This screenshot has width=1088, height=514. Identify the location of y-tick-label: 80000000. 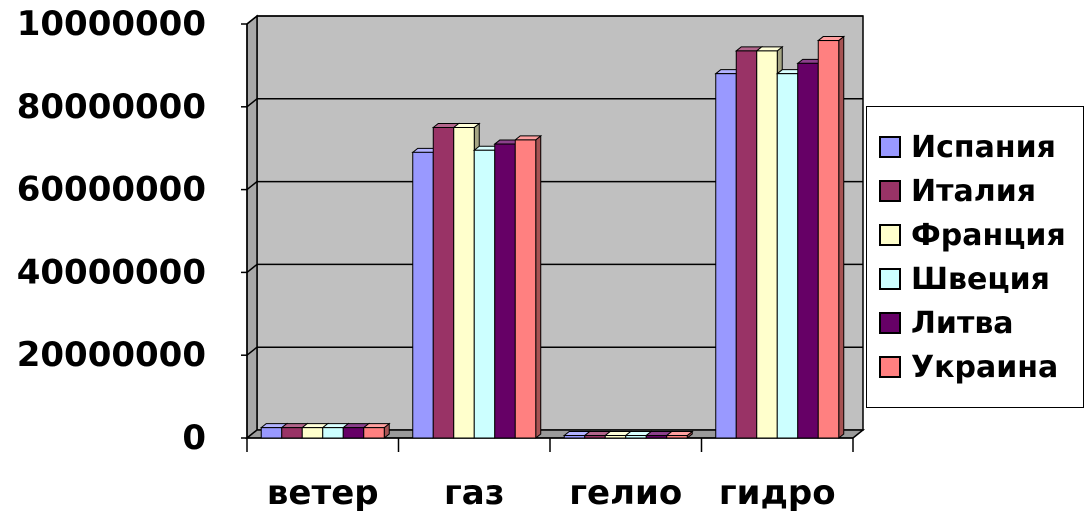
(111, 107).